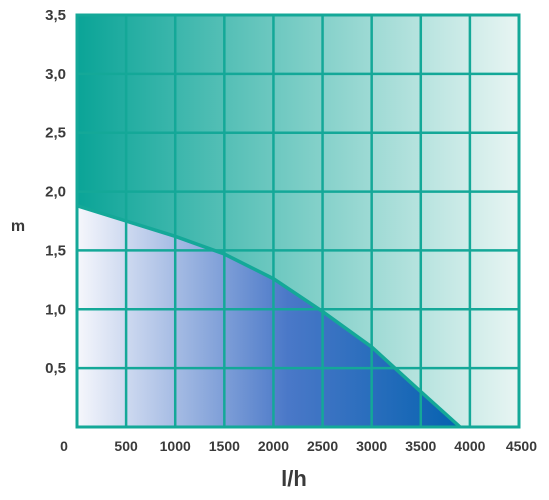 This screenshot has height=500, width=549. Describe the element at coordinates (55, 133) in the screenshot. I see `y-tick-label: 2,5` at that location.